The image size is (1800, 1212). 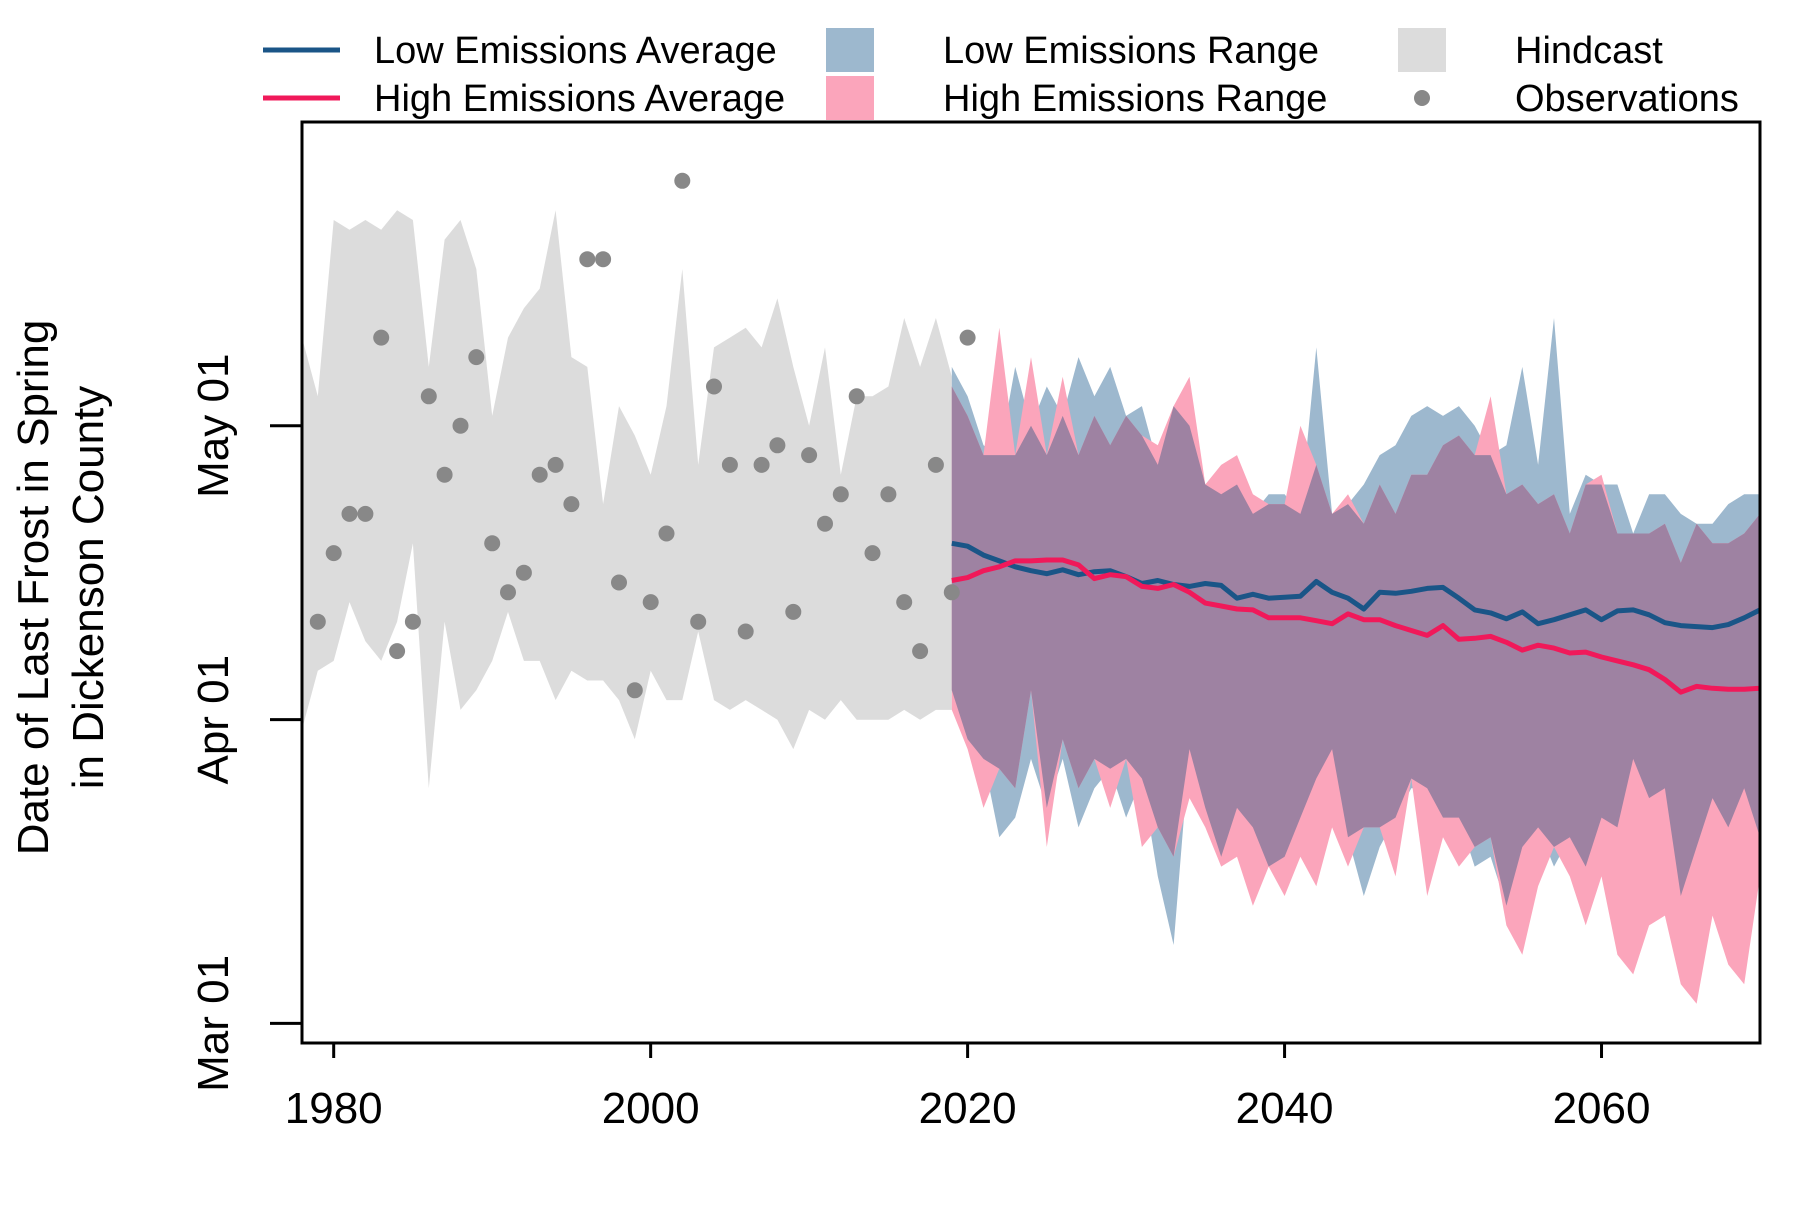 I want to click on y-axis-title-line: in Dickenson County, so click(x=88, y=588).